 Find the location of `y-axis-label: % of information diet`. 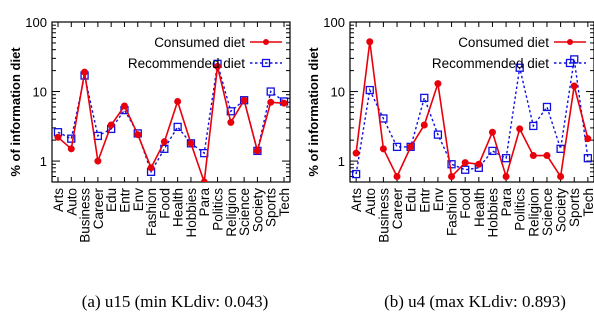

y-axis-label: % of information diet is located at coordinates (313, 112).